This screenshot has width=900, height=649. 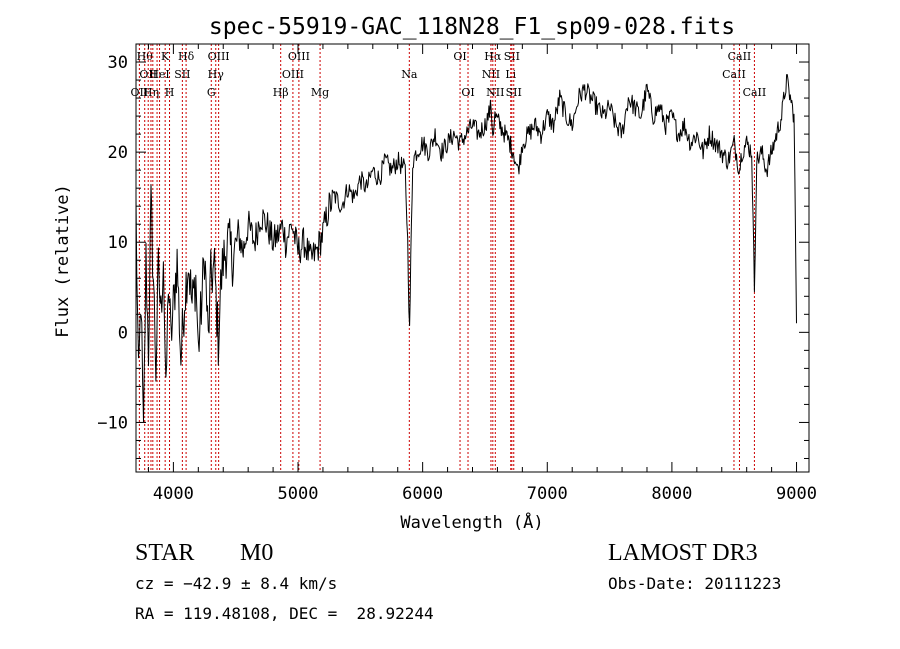 What do you see at coordinates (211, 92) in the screenshot?
I see `line-marker-label: G` at bounding box center [211, 92].